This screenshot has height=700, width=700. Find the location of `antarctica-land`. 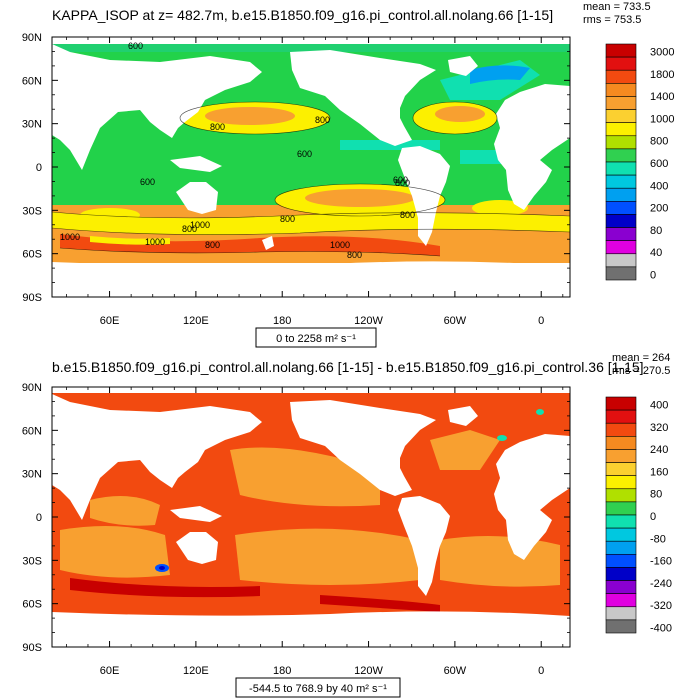

antarctica-land is located at coordinates (311, 286).